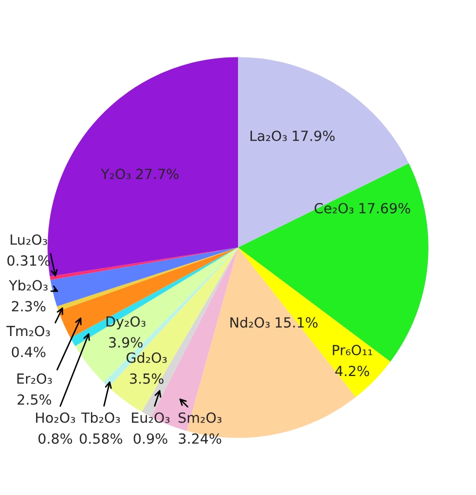 The height and width of the screenshot is (495, 476). What do you see at coordinates (126, 342) in the screenshot?
I see `data-label: 3.9%` at bounding box center [126, 342].